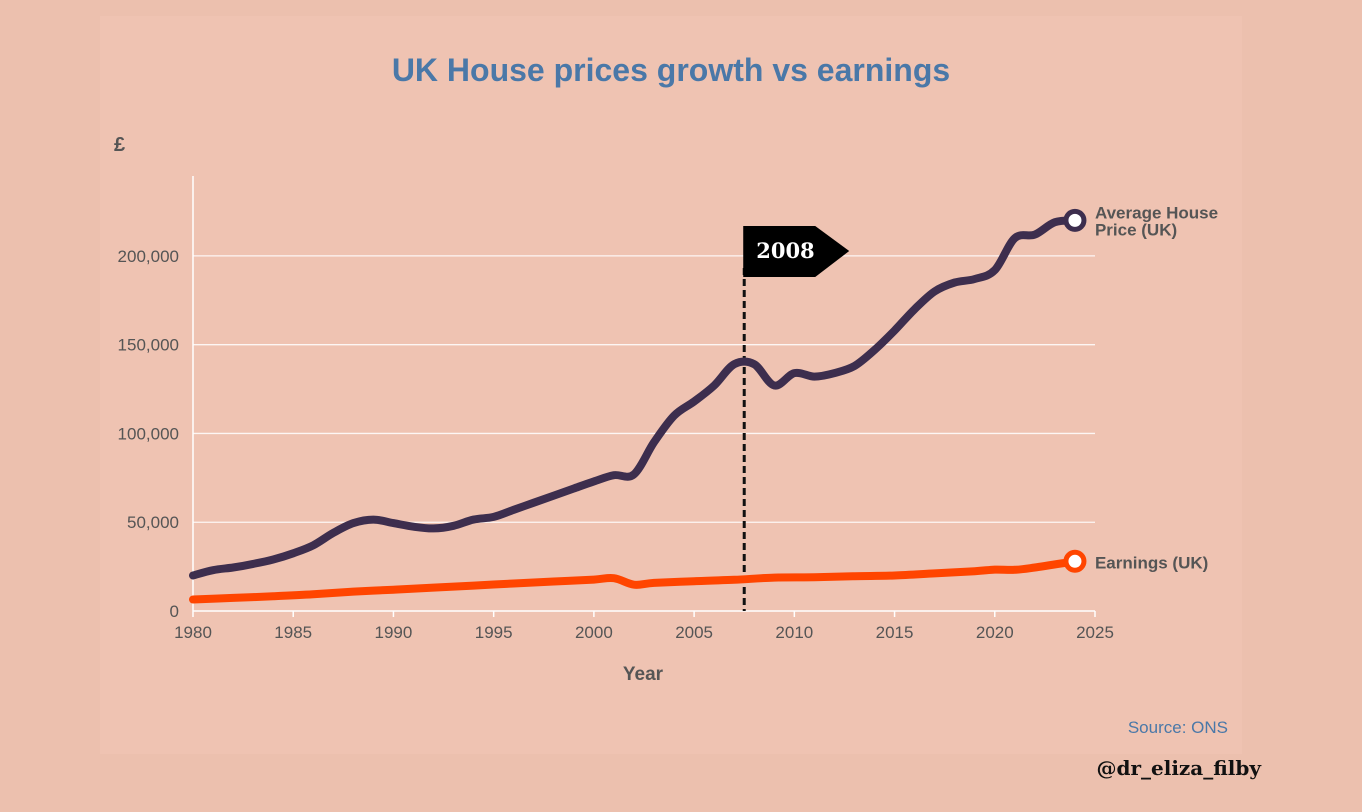  What do you see at coordinates (995, 632) in the screenshot?
I see `x-tick-label: 2020` at bounding box center [995, 632].